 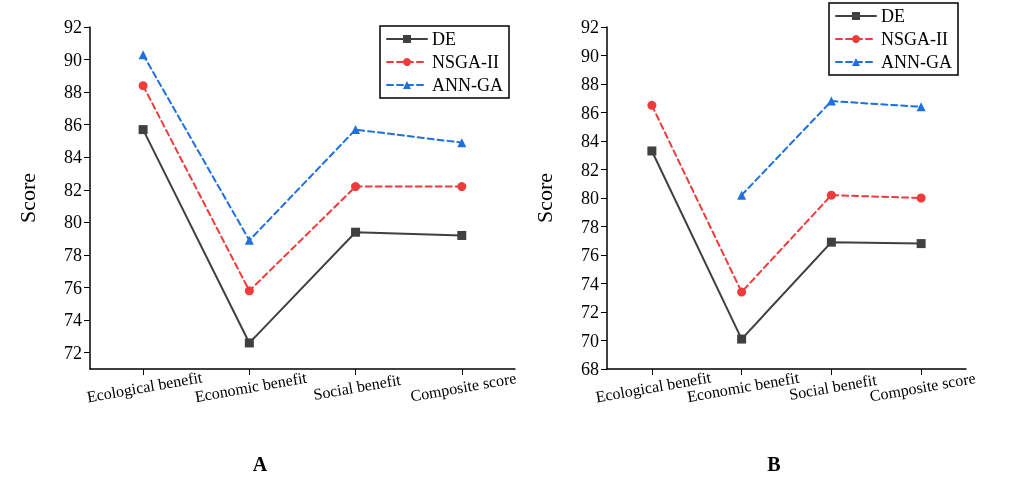 I want to click on text: A, so click(x=260, y=464).